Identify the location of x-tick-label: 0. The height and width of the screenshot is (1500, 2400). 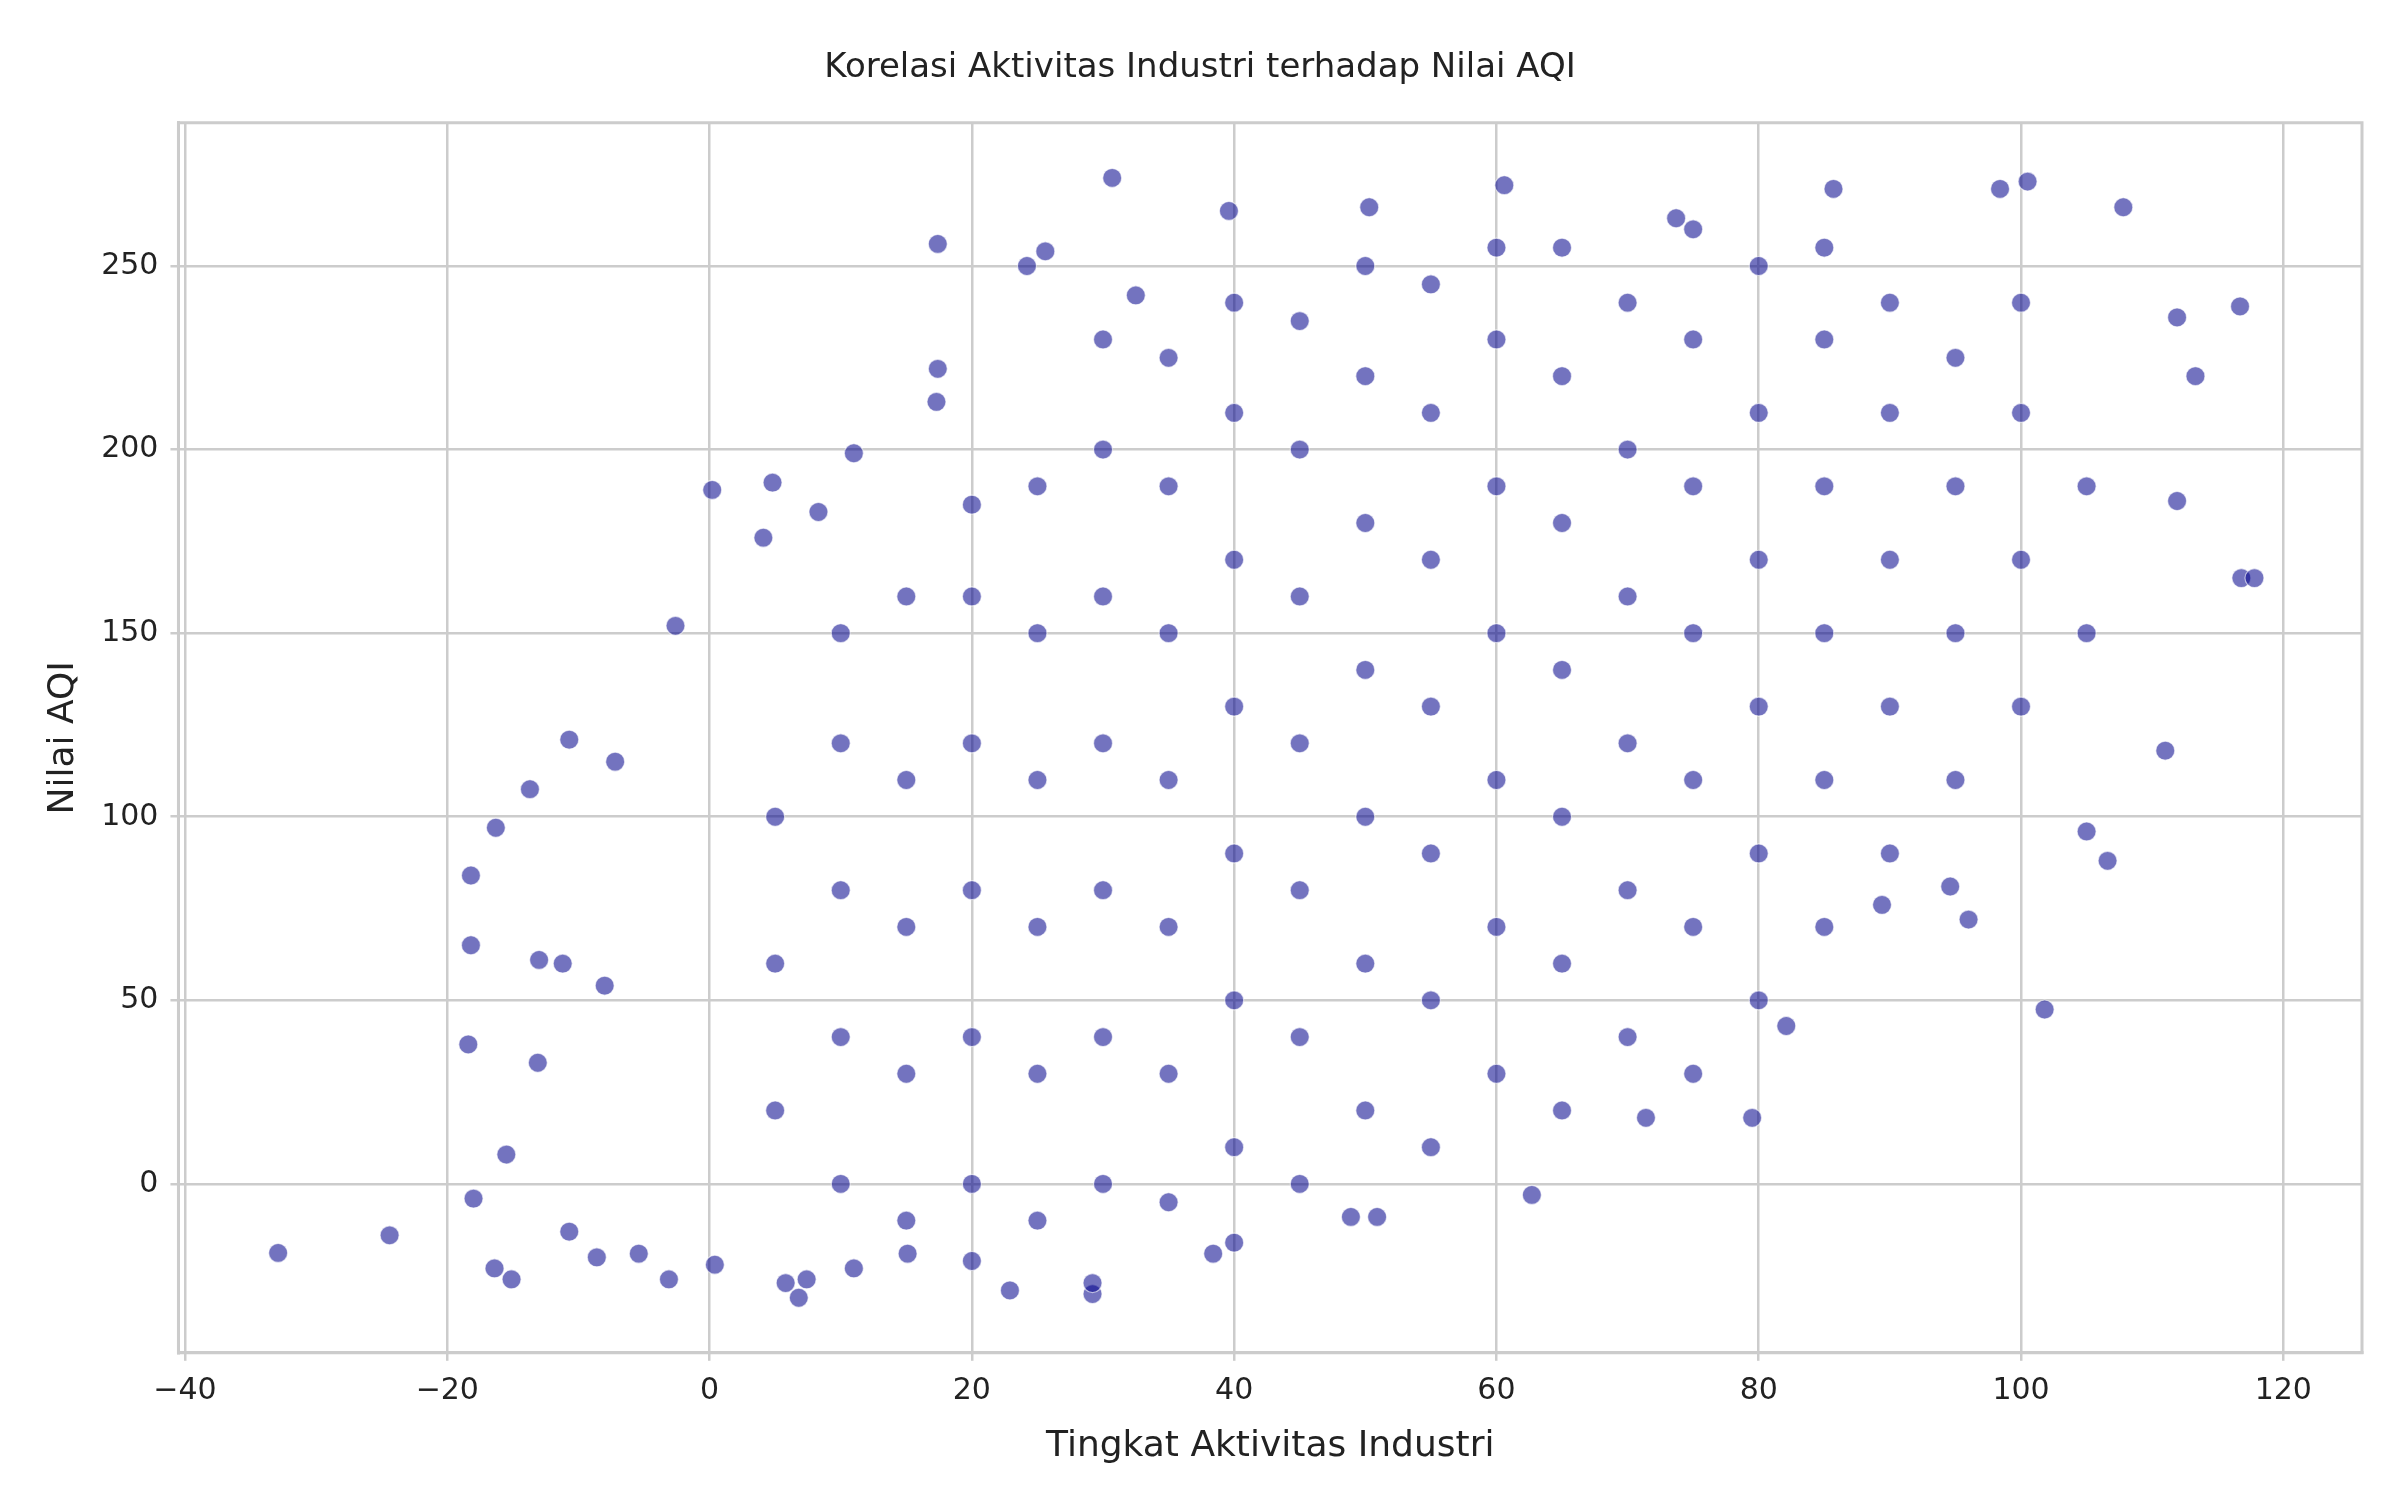
(710, 1388).